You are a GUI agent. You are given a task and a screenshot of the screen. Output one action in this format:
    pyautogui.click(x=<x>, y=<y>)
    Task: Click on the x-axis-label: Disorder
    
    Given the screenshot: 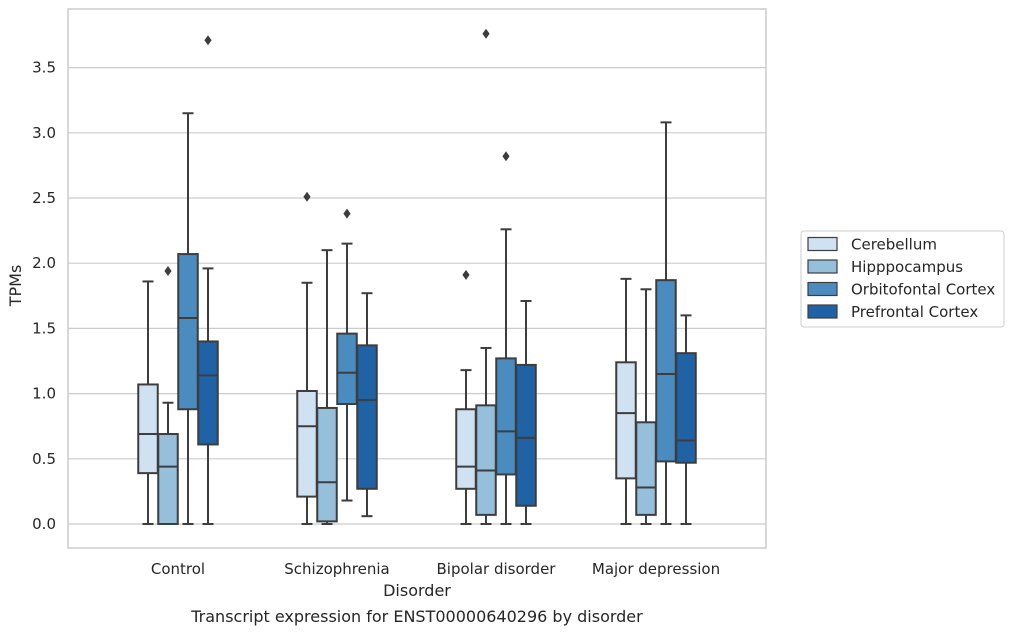 What is the action you would take?
    pyautogui.click(x=417, y=590)
    